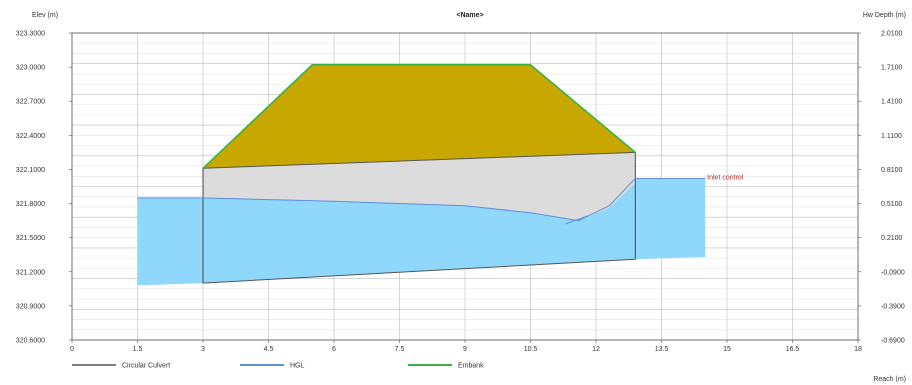  Describe the element at coordinates (419, 160) in the screenshot. I see `culvert-top-line` at that location.